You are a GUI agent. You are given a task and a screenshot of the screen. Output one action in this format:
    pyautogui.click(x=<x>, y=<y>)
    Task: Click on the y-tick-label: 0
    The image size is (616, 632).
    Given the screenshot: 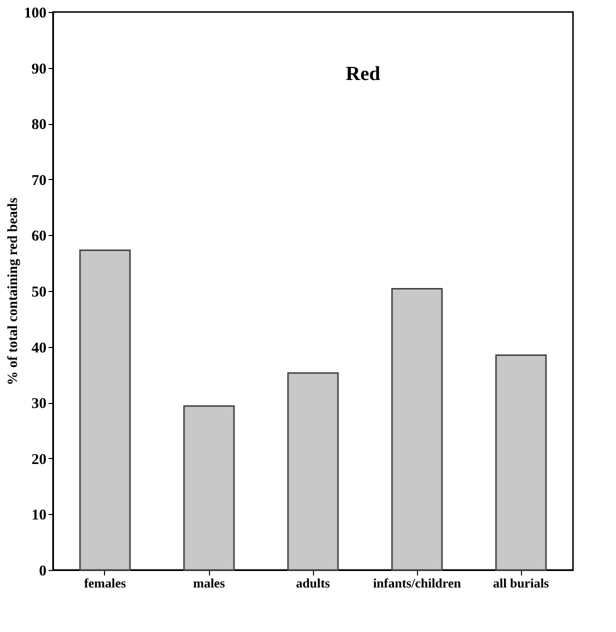 What is the action you would take?
    pyautogui.click(x=42, y=572)
    